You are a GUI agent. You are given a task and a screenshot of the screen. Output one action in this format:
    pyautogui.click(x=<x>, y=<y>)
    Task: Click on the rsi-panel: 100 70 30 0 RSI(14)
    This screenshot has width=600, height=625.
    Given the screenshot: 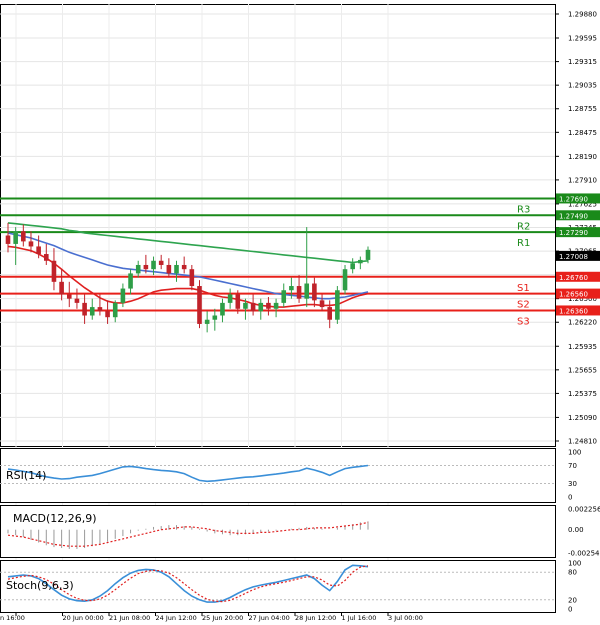 What is the action you would take?
    pyautogui.click(x=290, y=475)
    